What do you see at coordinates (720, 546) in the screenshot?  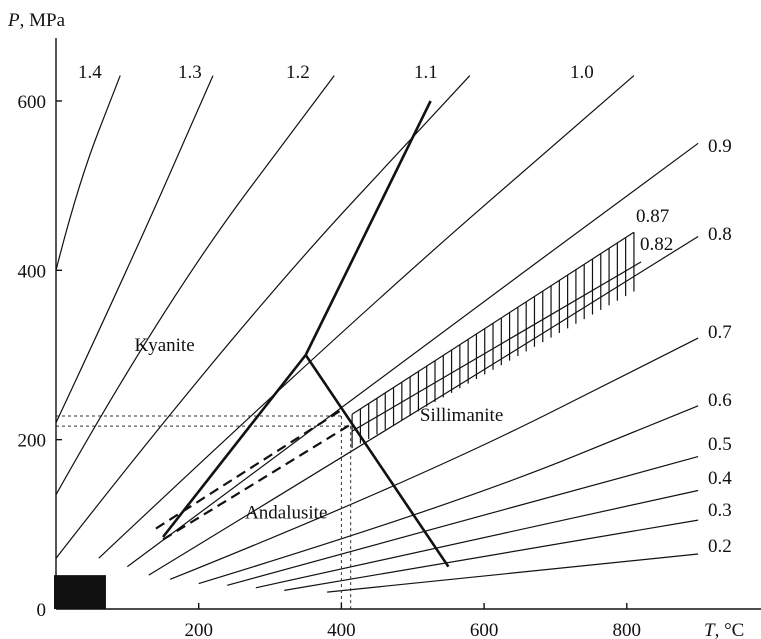 I see `isoline-label: 0.2` at bounding box center [720, 546].